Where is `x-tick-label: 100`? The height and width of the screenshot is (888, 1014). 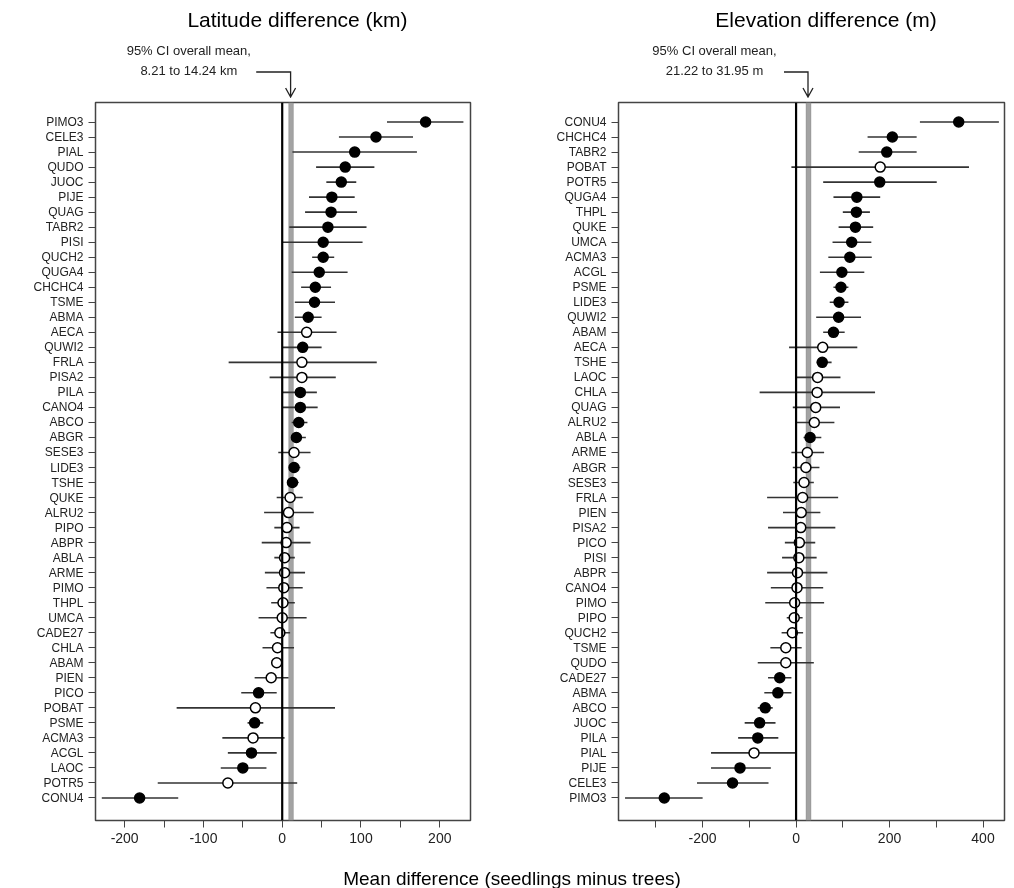 x-tick-label: 100 is located at coordinates (361, 837).